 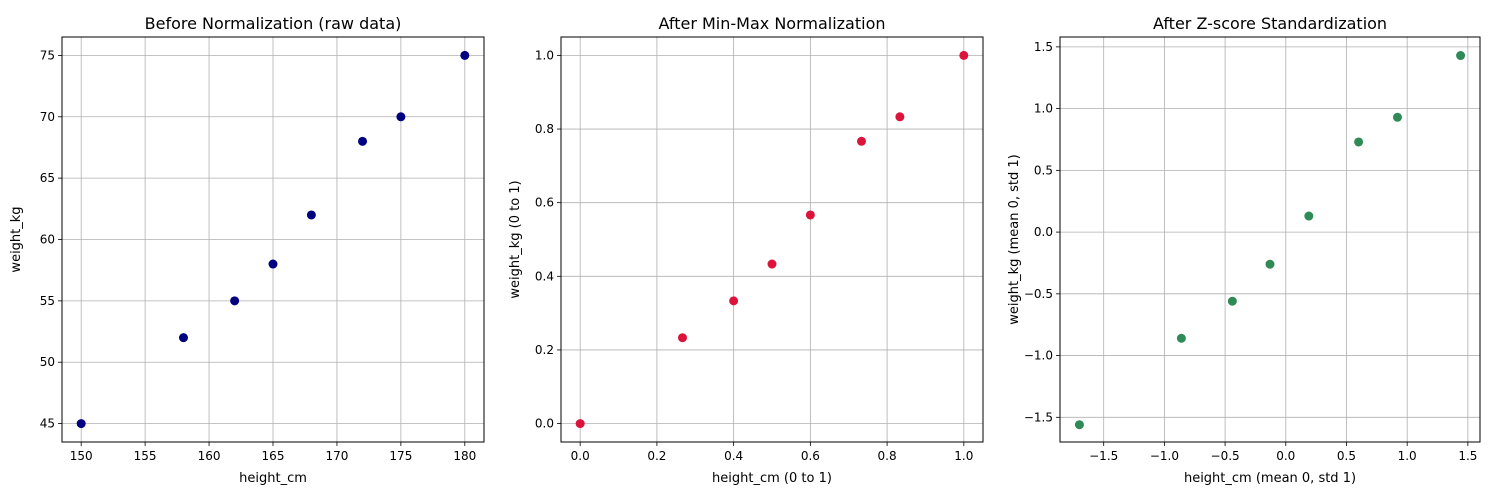 What do you see at coordinates (1346, 456) in the screenshot?
I see `x-tick-label: 0.5` at bounding box center [1346, 456].